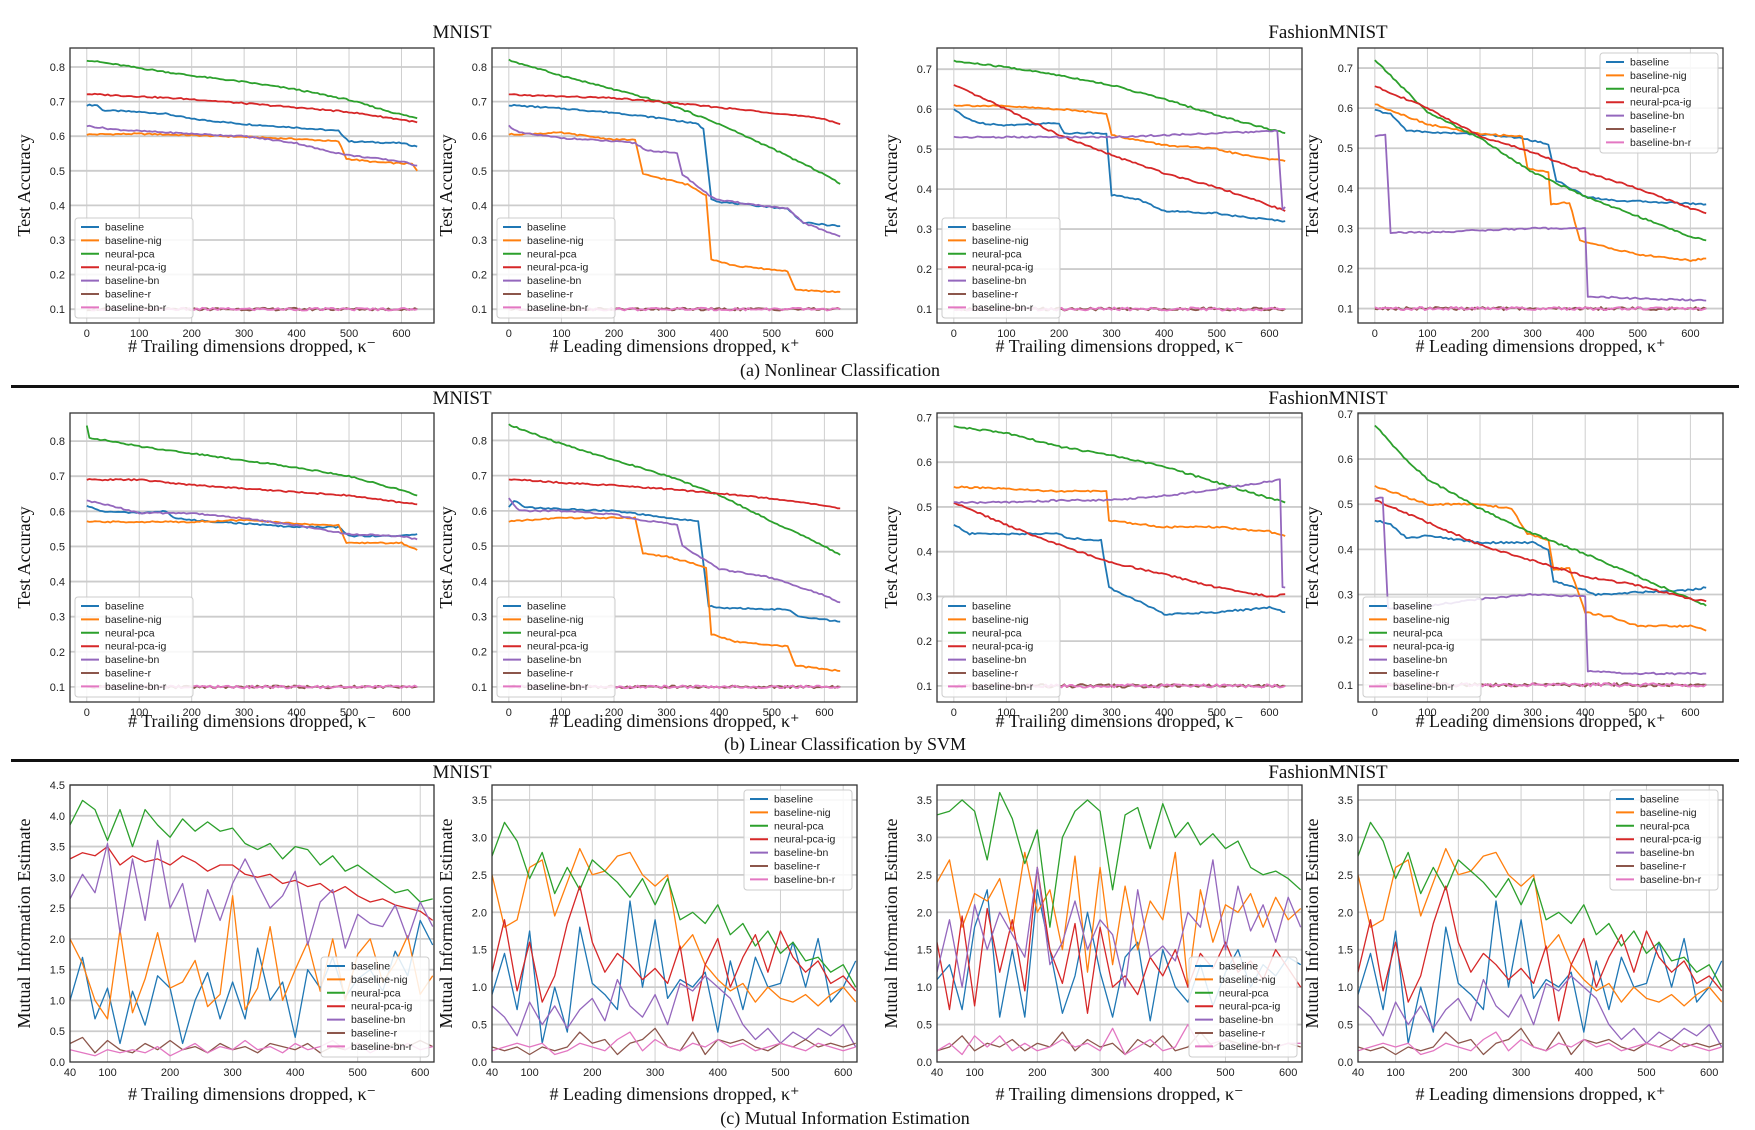 This screenshot has height=1130, width=1755. What do you see at coordinates (1164, 334) in the screenshot?
I see `x-tick-label: 400` at bounding box center [1164, 334].